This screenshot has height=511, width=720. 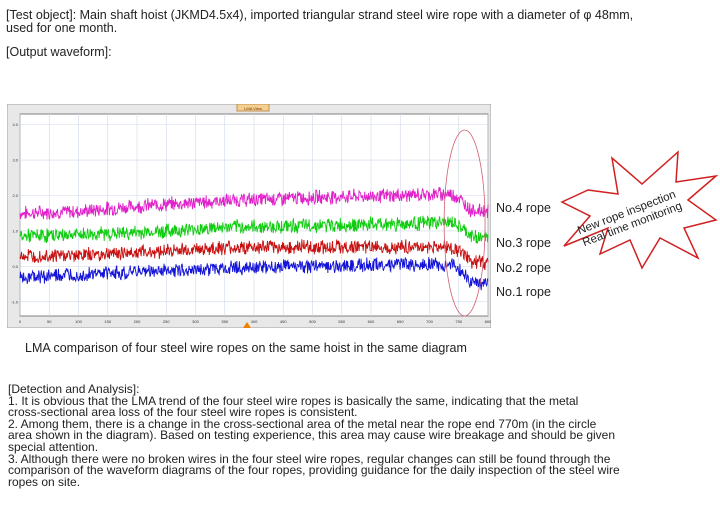 I want to click on rope-label-no2: No.2 rope, so click(x=523, y=268).